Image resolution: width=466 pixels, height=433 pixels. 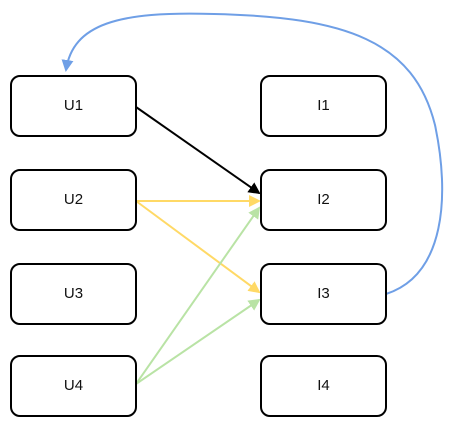 I want to click on node-i4-label: I4, so click(x=323, y=385).